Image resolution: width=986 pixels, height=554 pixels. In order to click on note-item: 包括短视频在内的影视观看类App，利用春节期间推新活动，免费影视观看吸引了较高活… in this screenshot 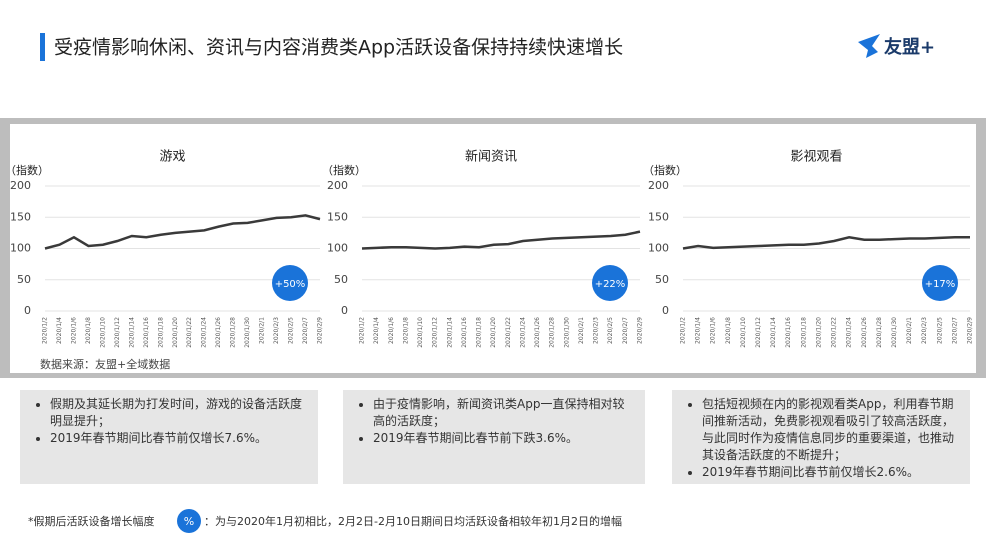, I will do `click(830, 430)`.